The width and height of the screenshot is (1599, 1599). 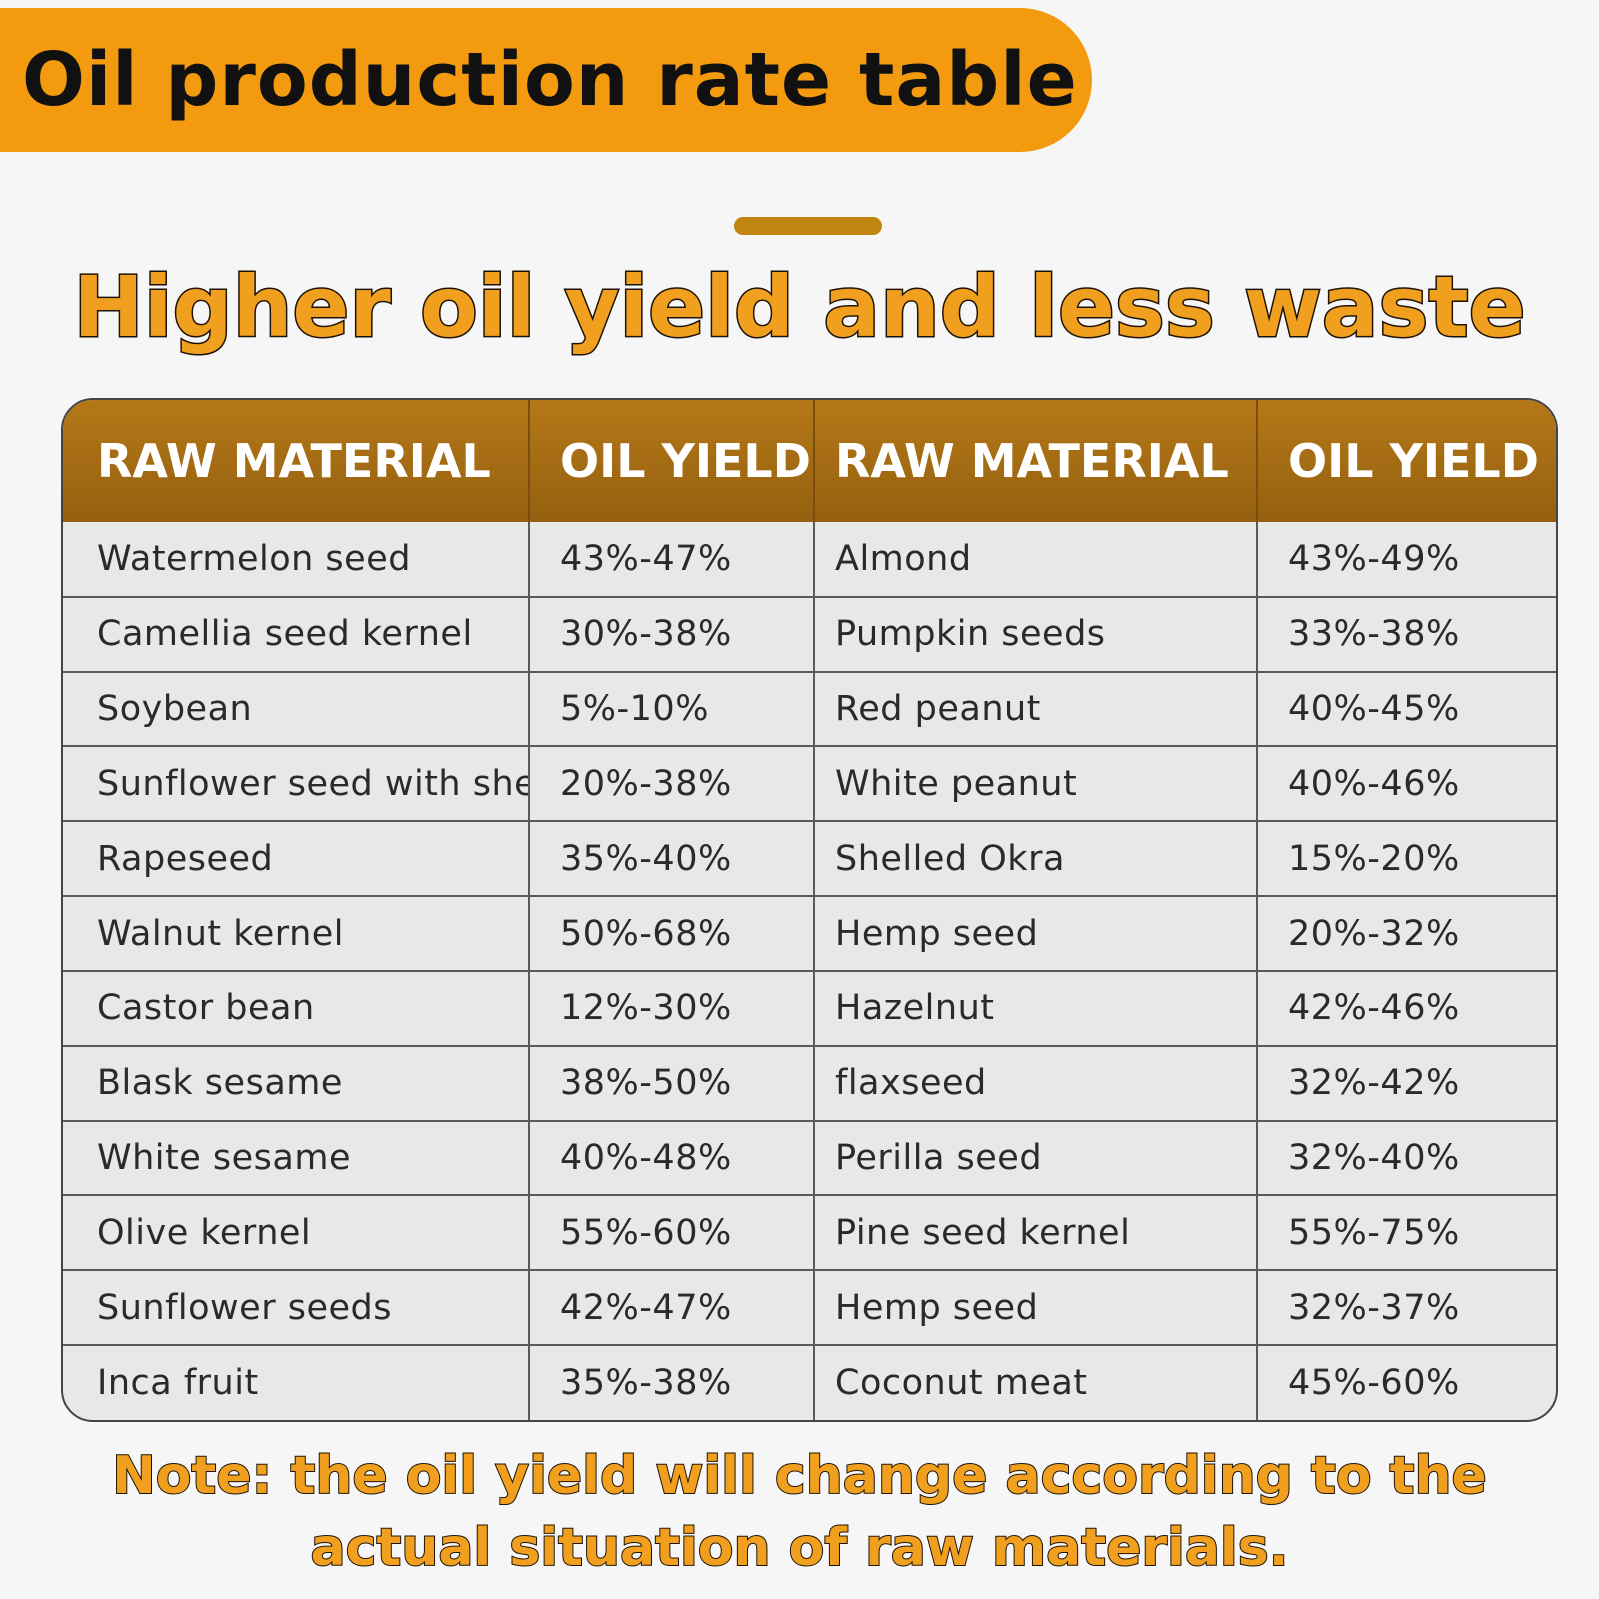 What do you see at coordinates (296, 1382) in the screenshot?
I see `raw-material-cell: Inca fruit` at bounding box center [296, 1382].